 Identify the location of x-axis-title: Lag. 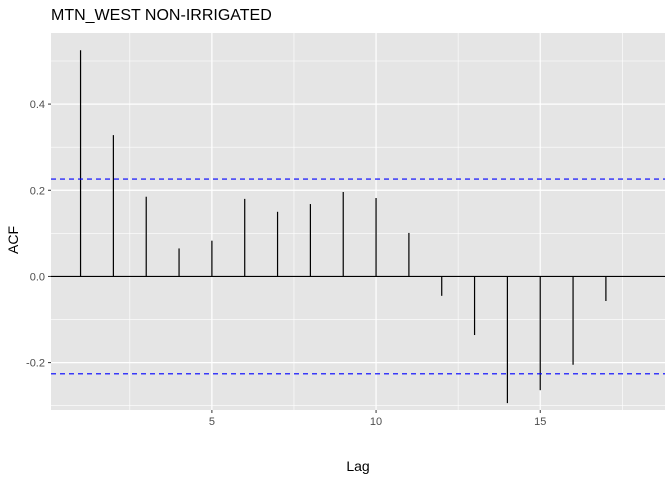
(357, 466).